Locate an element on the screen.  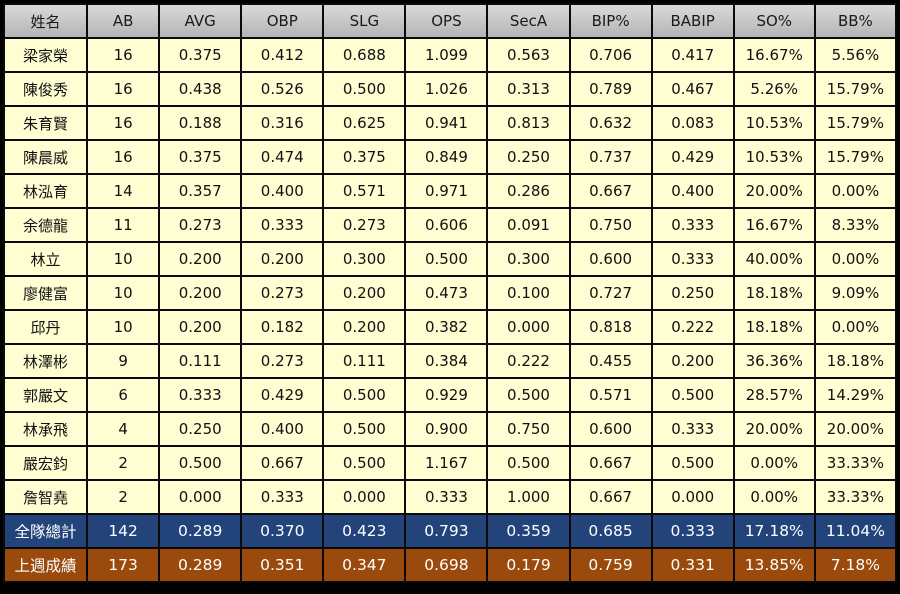
stat-cell-OPS: 0.971 is located at coordinates (446, 191).